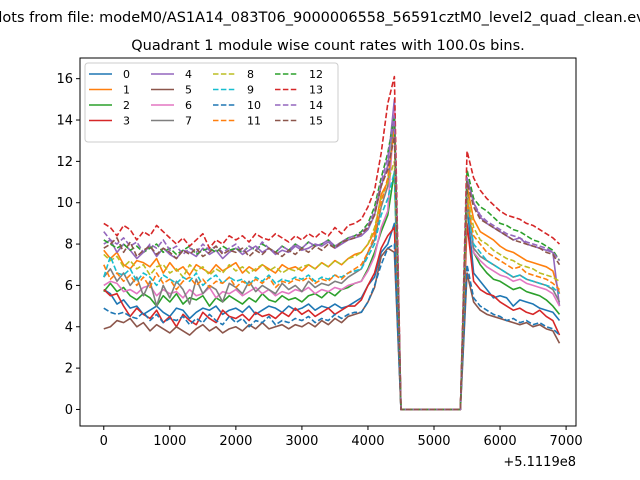 This screenshot has width=640, height=480. What do you see at coordinates (188, 74) in the screenshot?
I see `legend-label-4: 4` at bounding box center [188, 74].